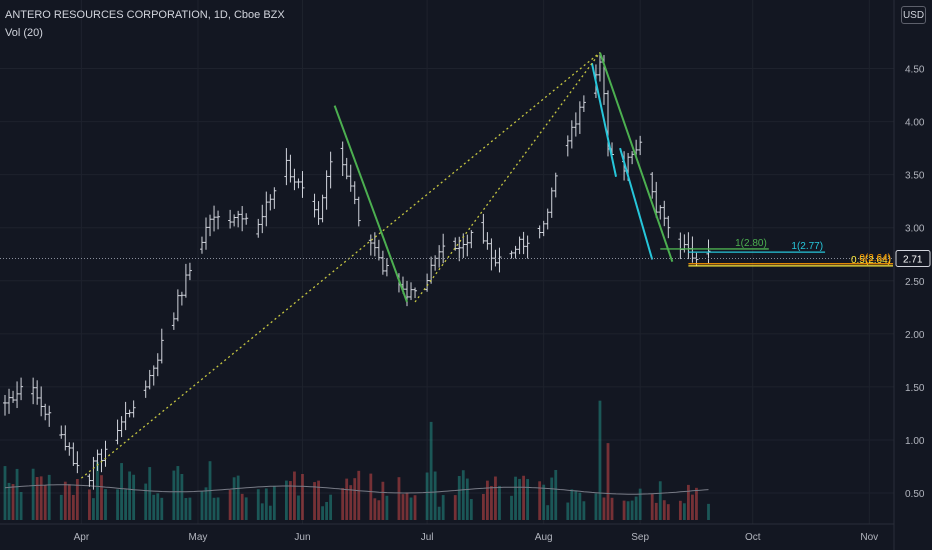 This screenshot has width=932, height=550. What do you see at coordinates (915, 494) in the screenshot?
I see `y-tick-label-8: 0.50` at bounding box center [915, 494].